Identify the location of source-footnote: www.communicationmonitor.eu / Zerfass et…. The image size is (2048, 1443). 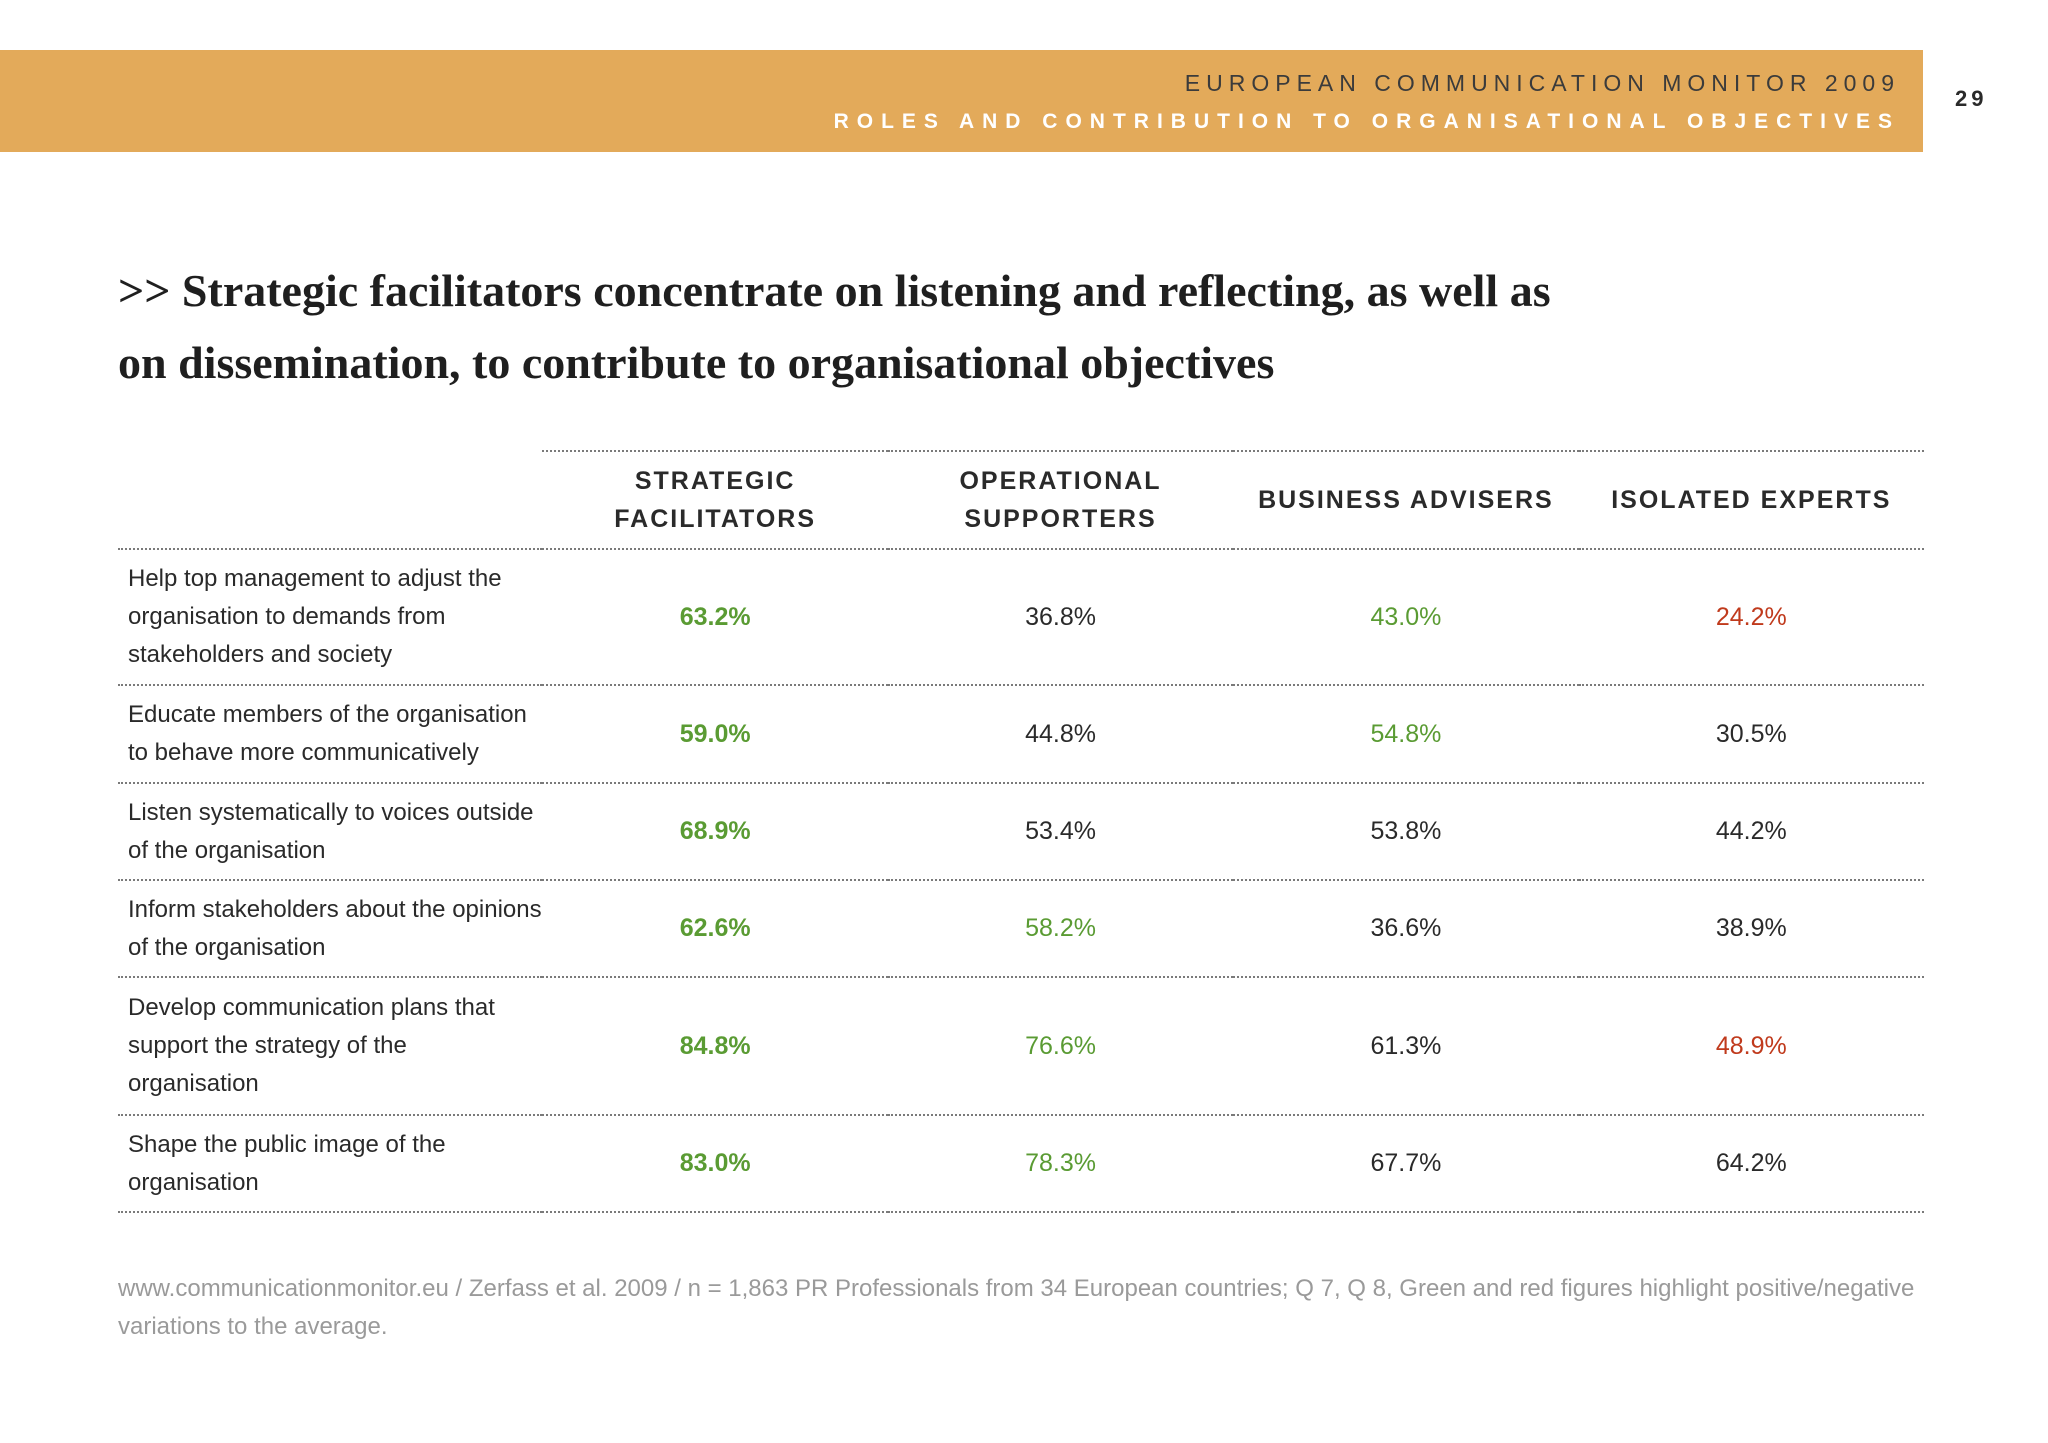
(1016, 1307).